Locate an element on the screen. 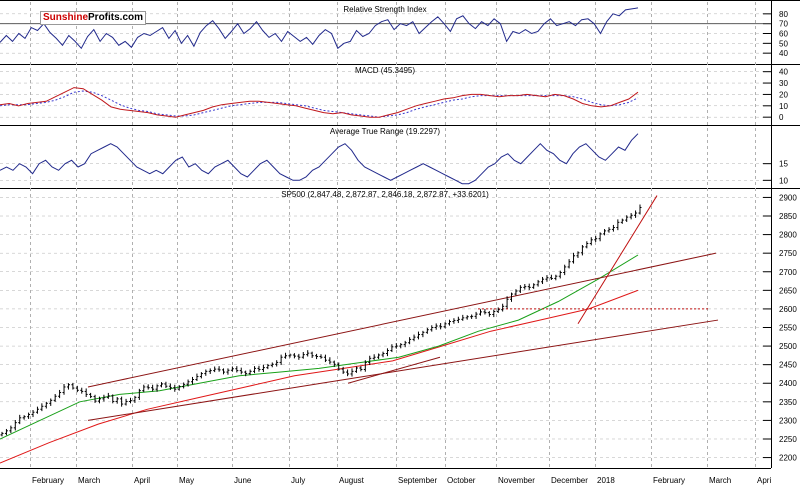 Image resolution: width=800 pixels, height=485 pixels. rsi-tick-label-60: 60 is located at coordinates (783, 34).